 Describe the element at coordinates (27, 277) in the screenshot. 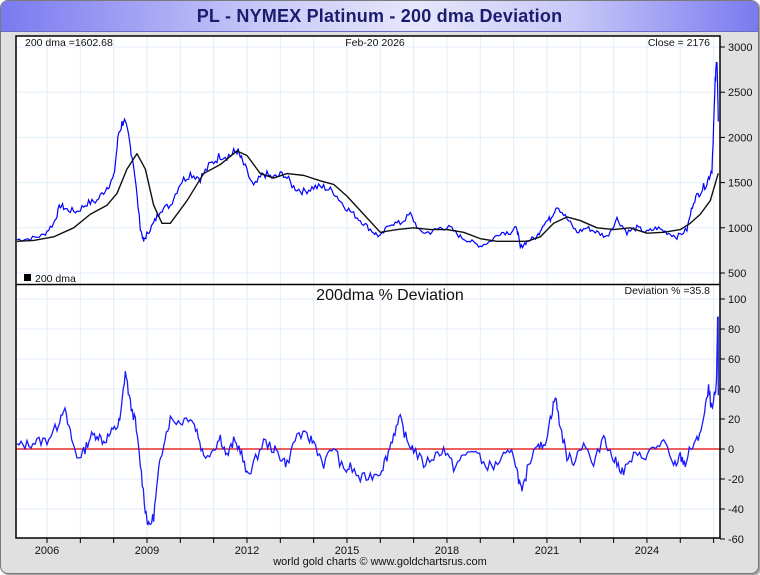

I see `legend-swatch-200dma` at that location.